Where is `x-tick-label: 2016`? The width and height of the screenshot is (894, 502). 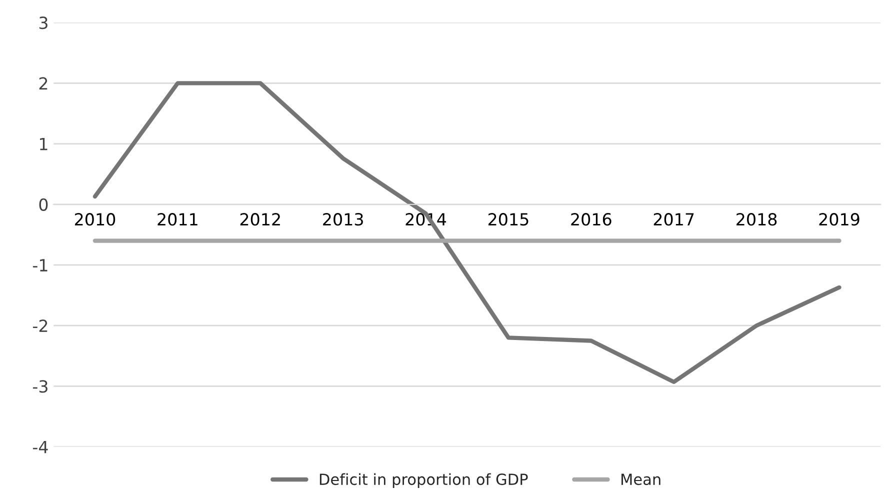 x-tick-label: 2016 is located at coordinates (591, 219).